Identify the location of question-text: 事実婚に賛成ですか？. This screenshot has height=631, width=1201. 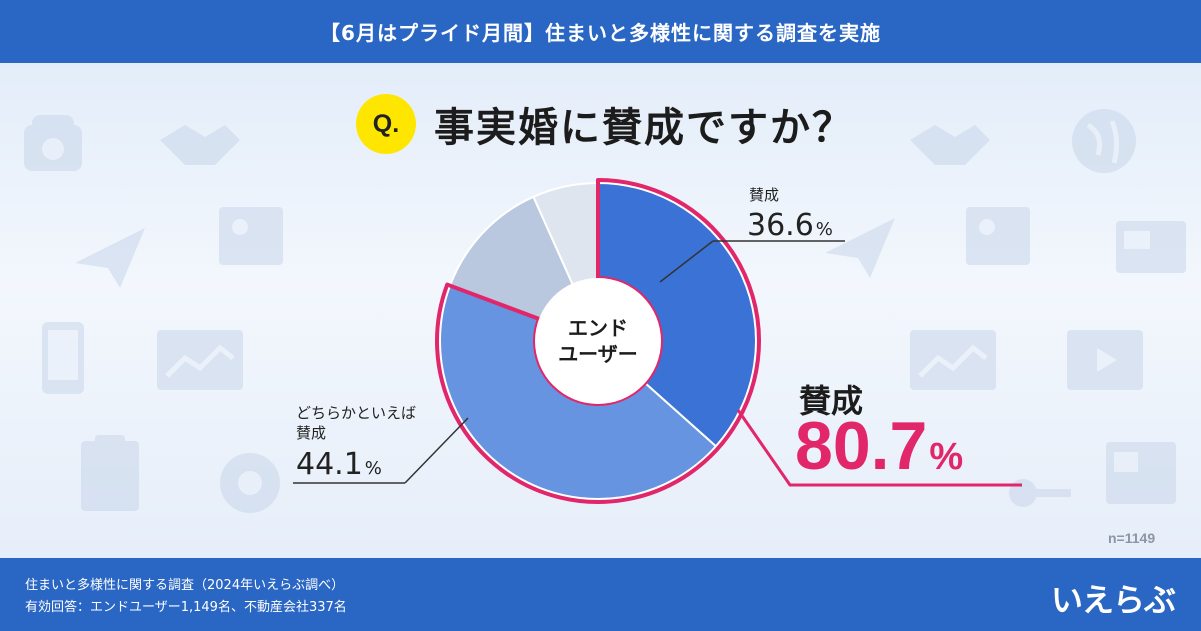
(644, 128).